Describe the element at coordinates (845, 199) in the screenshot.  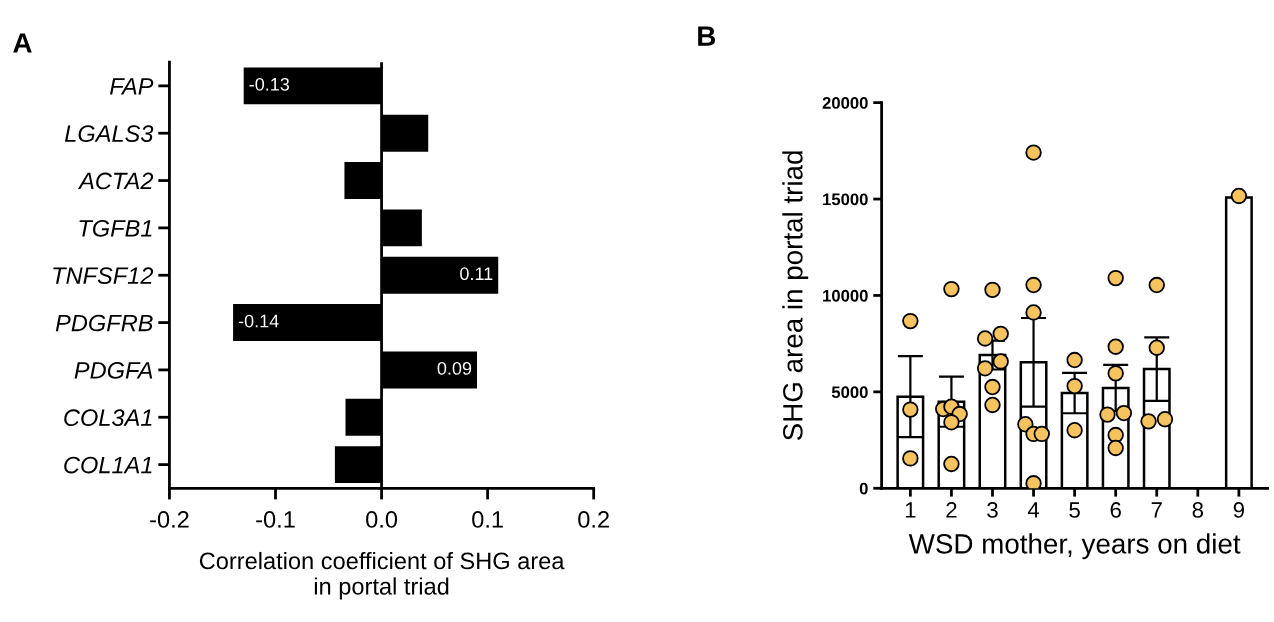
I see `y-tick-label: 15000` at that location.